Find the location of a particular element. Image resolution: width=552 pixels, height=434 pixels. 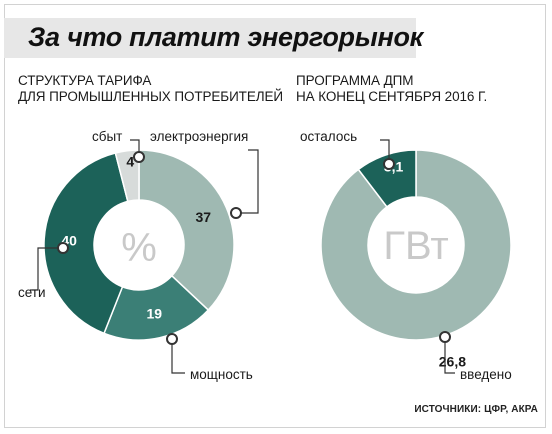

callout-dot-electricity is located at coordinates (236, 213).